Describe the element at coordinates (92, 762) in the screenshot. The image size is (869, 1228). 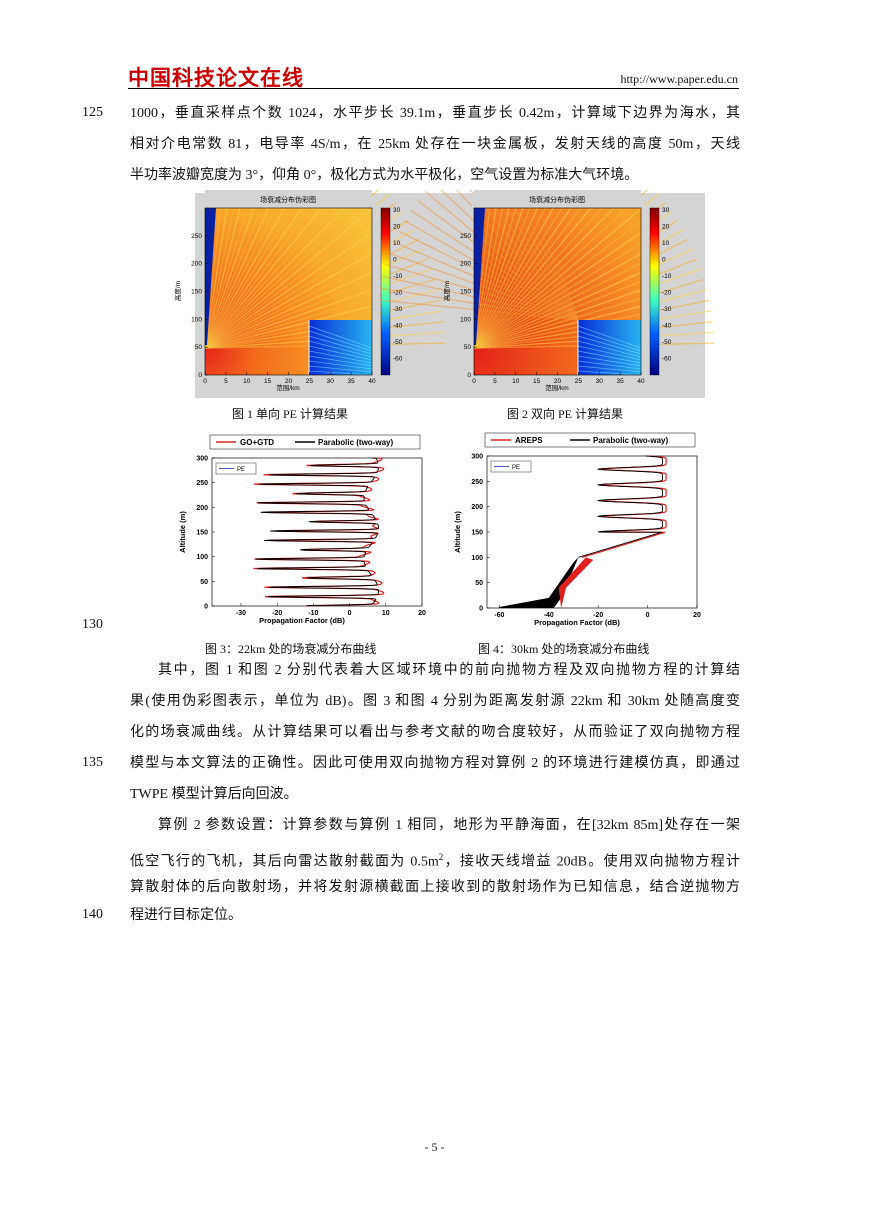
I see `line-number: 135` at that location.